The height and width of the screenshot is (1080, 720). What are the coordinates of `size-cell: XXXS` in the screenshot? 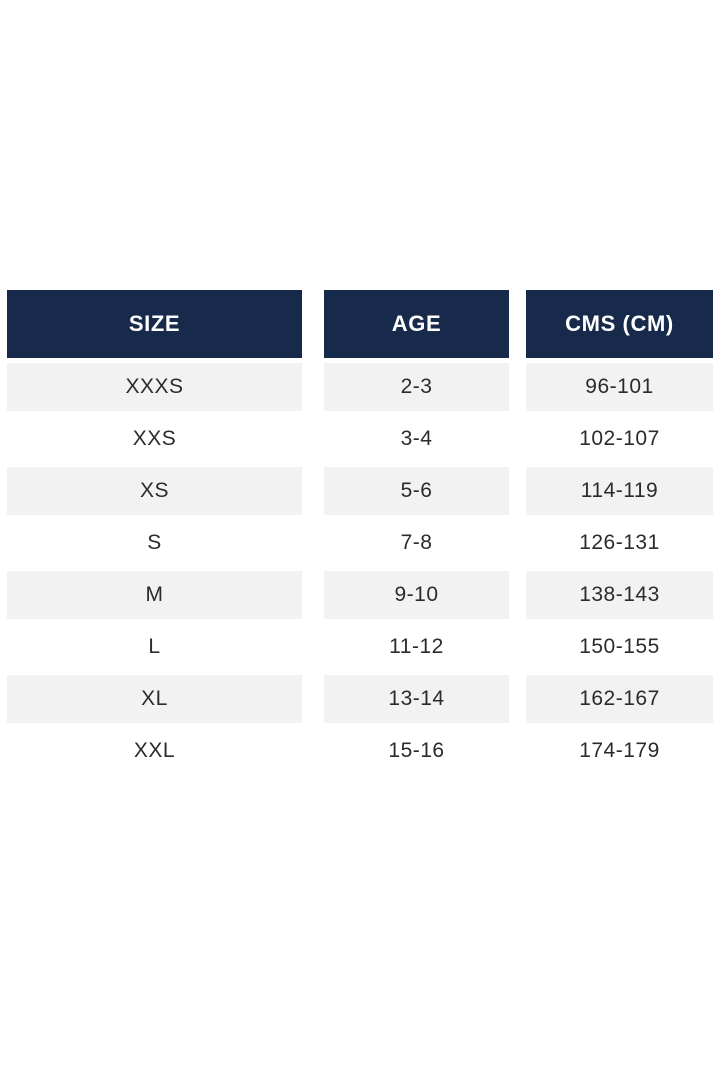 It's located at (154, 387).